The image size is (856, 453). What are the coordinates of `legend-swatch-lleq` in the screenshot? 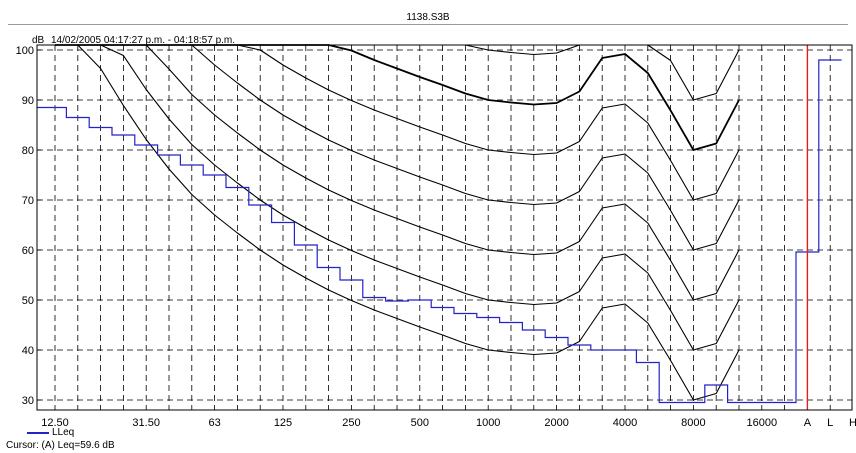 It's located at (38, 433).